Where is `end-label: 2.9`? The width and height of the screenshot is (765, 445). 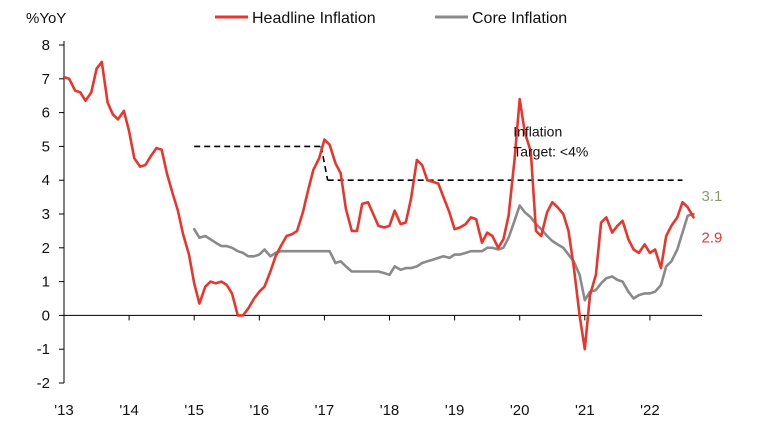 end-label: 2.9 is located at coordinates (712, 237).